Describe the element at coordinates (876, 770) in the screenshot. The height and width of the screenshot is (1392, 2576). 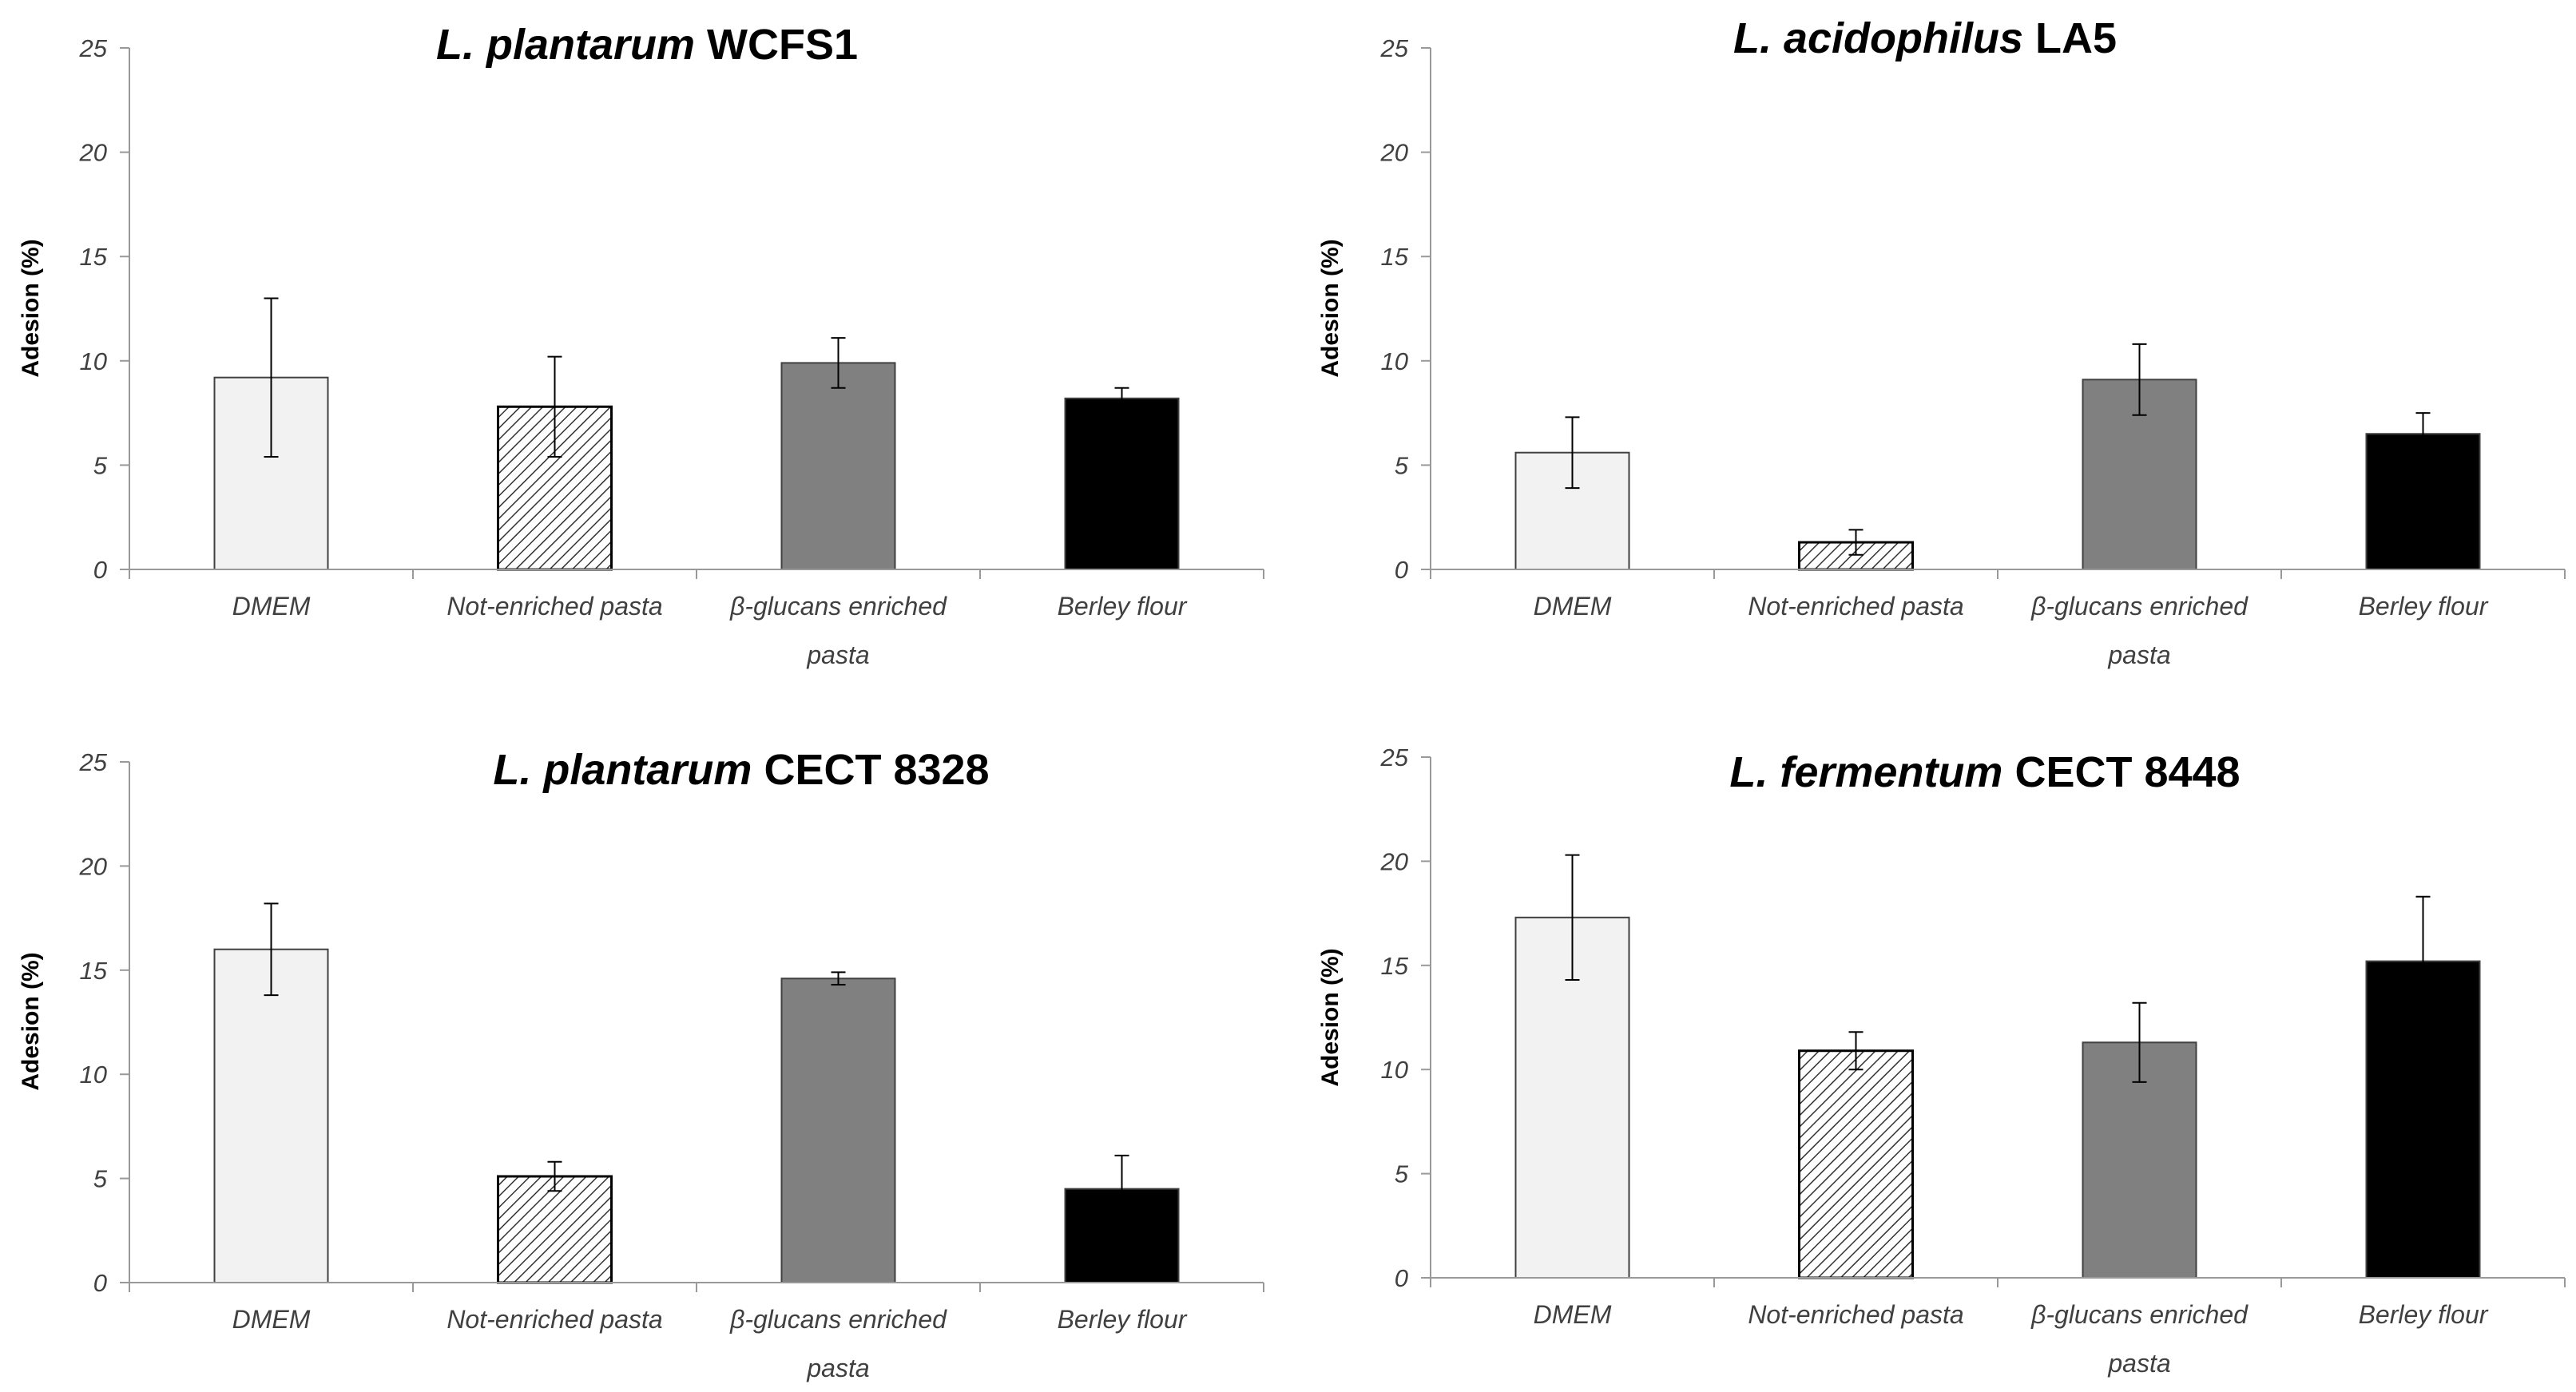
I see `chart-title-strain: CECT 8328` at that location.